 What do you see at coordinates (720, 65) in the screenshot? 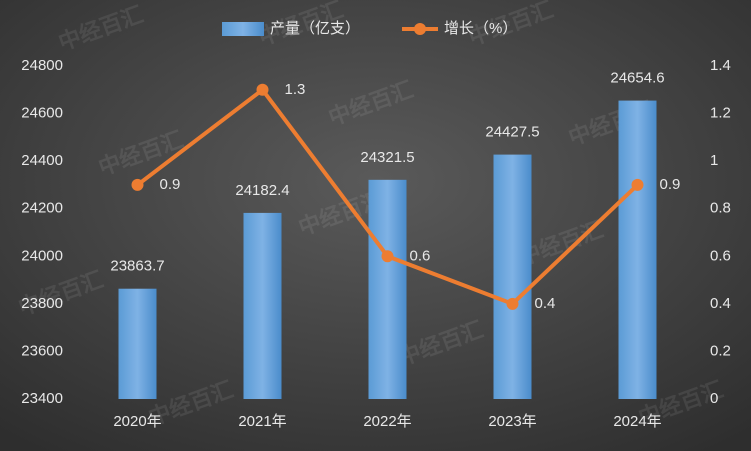
I see `y2-tick-label: 1.4` at bounding box center [720, 65].